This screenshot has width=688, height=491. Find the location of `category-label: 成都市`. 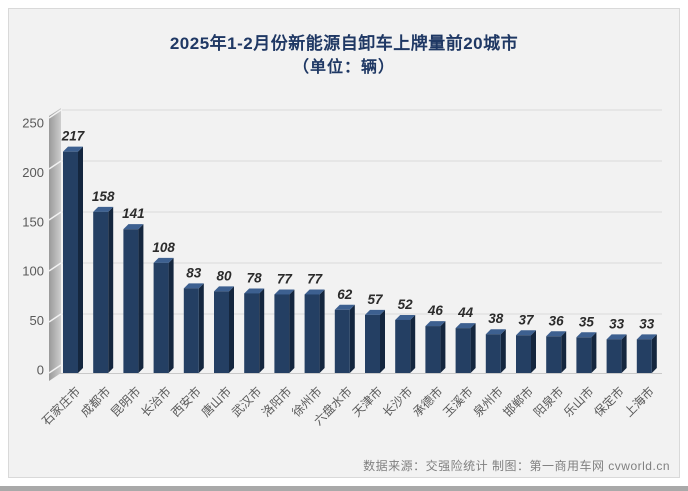

category-label: 成都市 is located at coordinates (95, 402).